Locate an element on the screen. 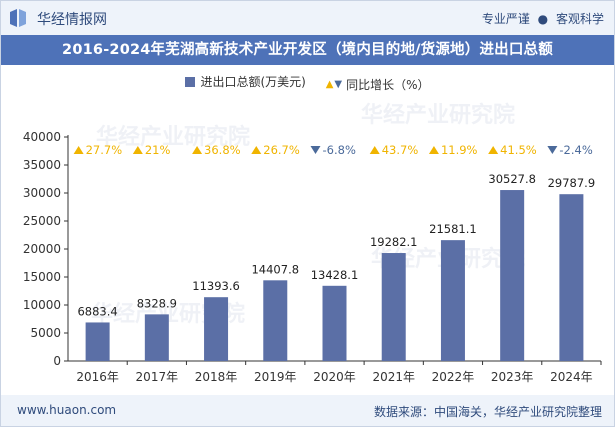 The height and width of the screenshot is (427, 615). x-tick-label: 2019年 is located at coordinates (275, 377).